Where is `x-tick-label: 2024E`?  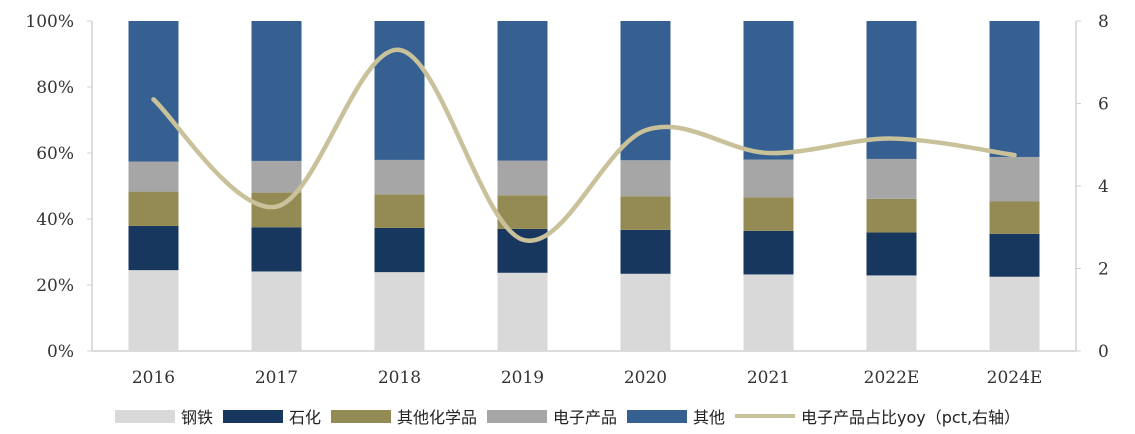
x-tick-label: 2024E is located at coordinates (1015, 378).